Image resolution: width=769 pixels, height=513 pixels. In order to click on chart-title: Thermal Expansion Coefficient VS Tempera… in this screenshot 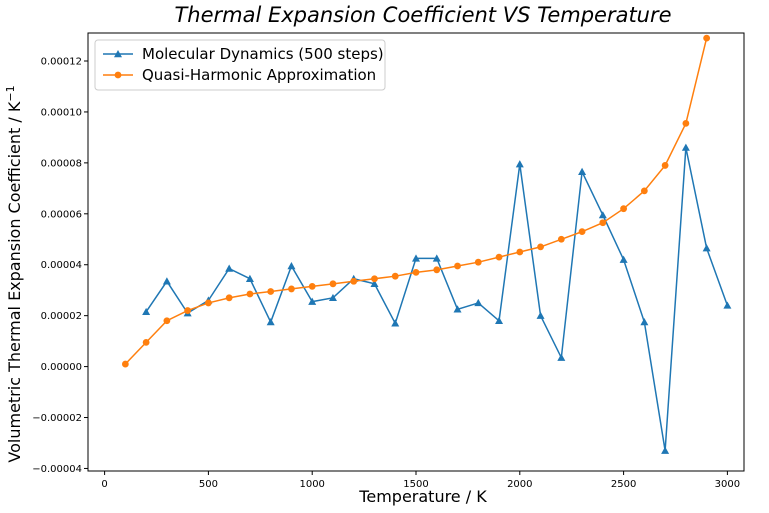, I will do `click(422, 15)`.